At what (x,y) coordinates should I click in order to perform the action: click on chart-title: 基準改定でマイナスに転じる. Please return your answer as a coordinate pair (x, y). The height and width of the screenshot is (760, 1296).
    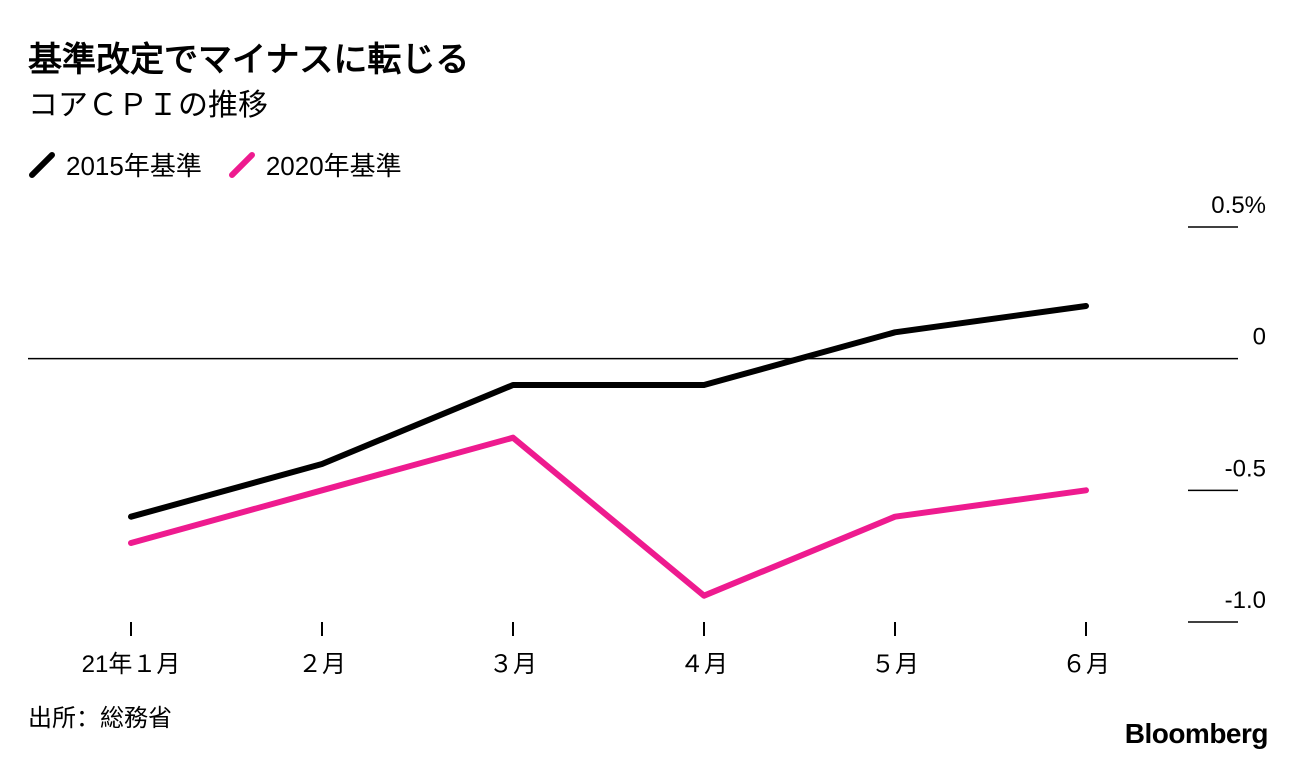
    Looking at the image, I should click on (249, 60).